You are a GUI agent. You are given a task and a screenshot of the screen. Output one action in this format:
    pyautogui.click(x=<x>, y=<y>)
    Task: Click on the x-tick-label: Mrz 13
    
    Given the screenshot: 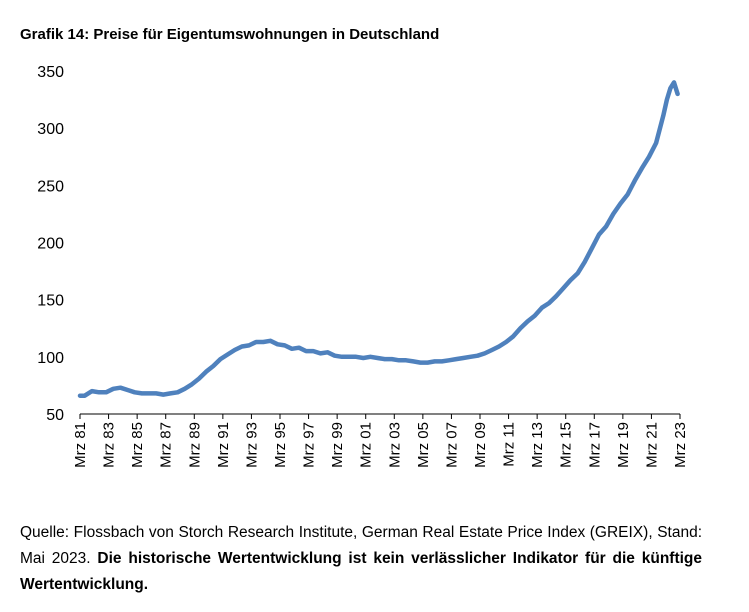 What is the action you would take?
    pyautogui.click(x=537, y=445)
    